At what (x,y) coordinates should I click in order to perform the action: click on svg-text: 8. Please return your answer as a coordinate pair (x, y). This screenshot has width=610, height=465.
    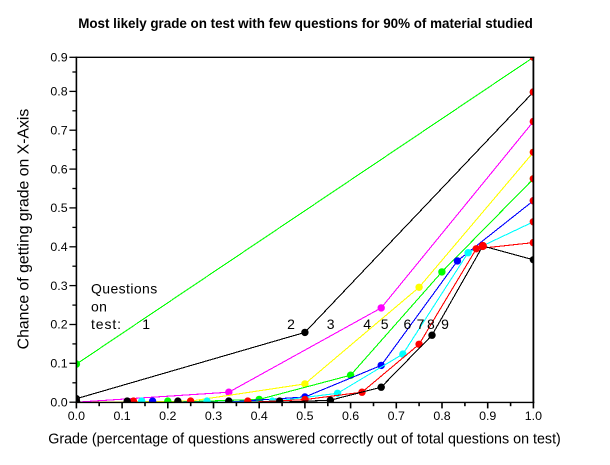
    Looking at the image, I should click on (431, 324).